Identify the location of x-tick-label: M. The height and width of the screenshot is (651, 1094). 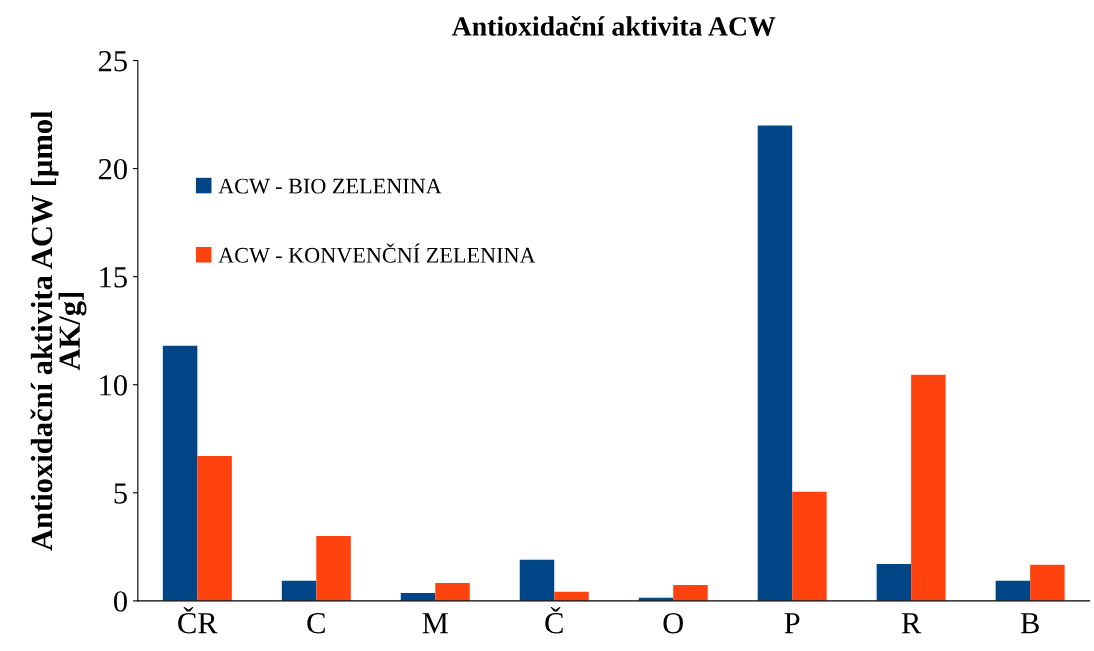
(435, 623).